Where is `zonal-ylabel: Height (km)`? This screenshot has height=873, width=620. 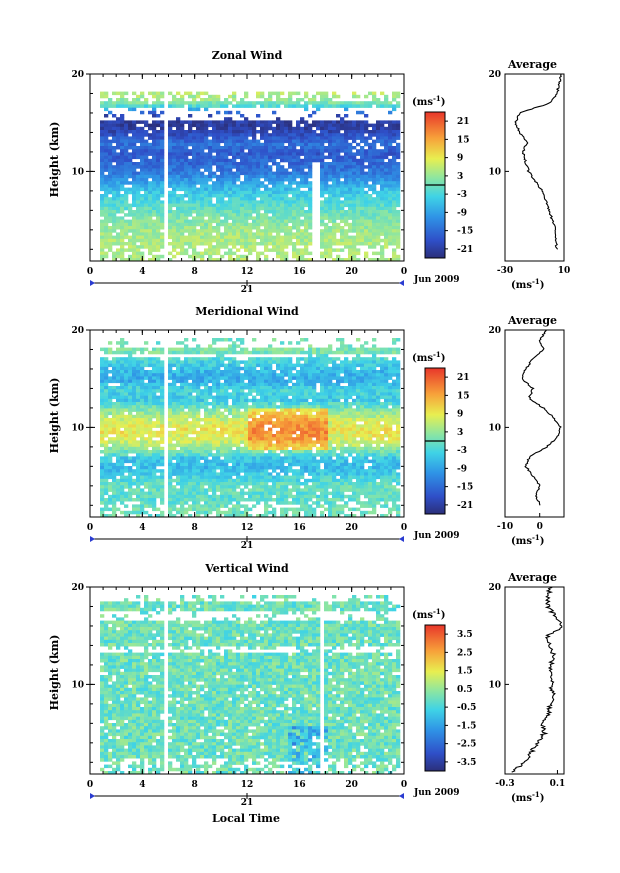 zonal-ylabel: Height (km) is located at coordinates (54, 160).